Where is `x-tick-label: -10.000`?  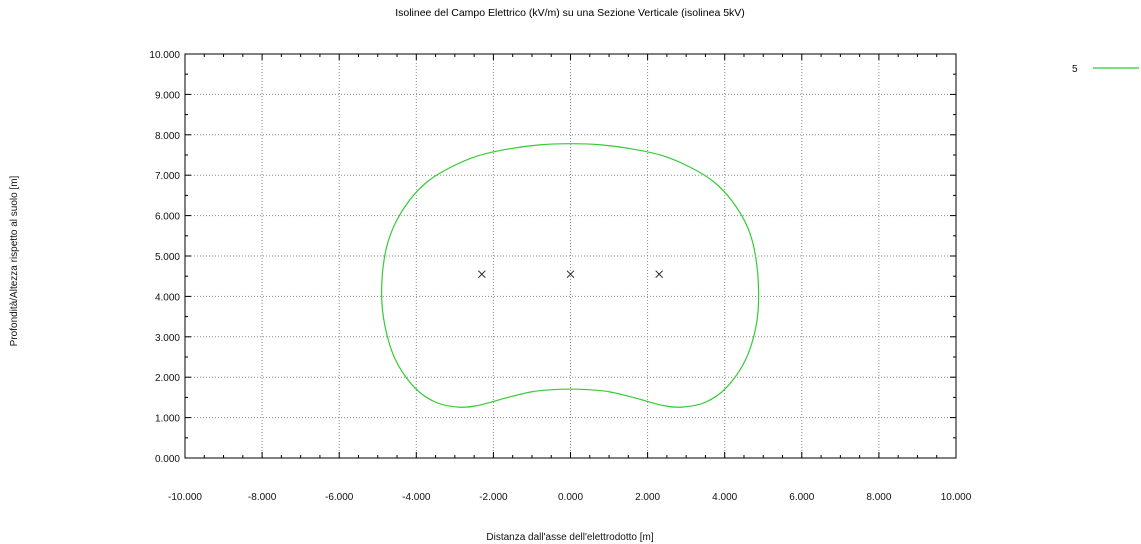
x-tick-label: -10.000 is located at coordinates (185, 497).